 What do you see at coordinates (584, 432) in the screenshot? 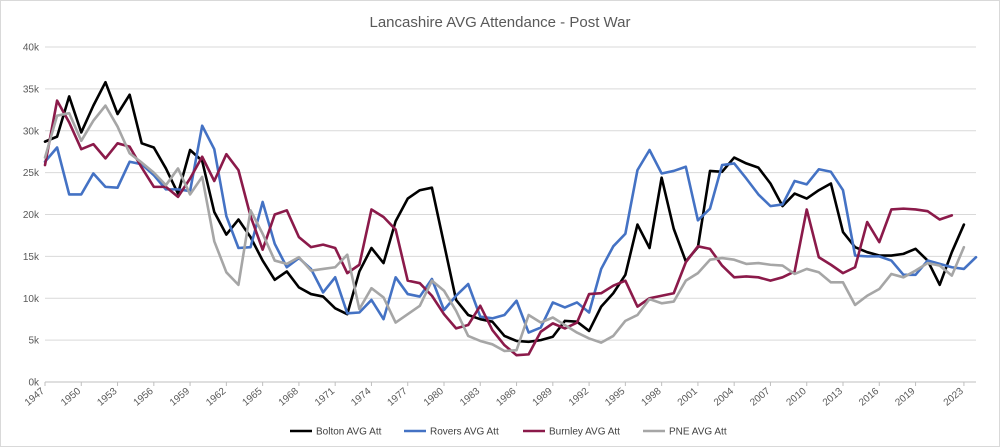
I see `legend-label-burnley: Burnley AVG Att` at bounding box center [584, 432].